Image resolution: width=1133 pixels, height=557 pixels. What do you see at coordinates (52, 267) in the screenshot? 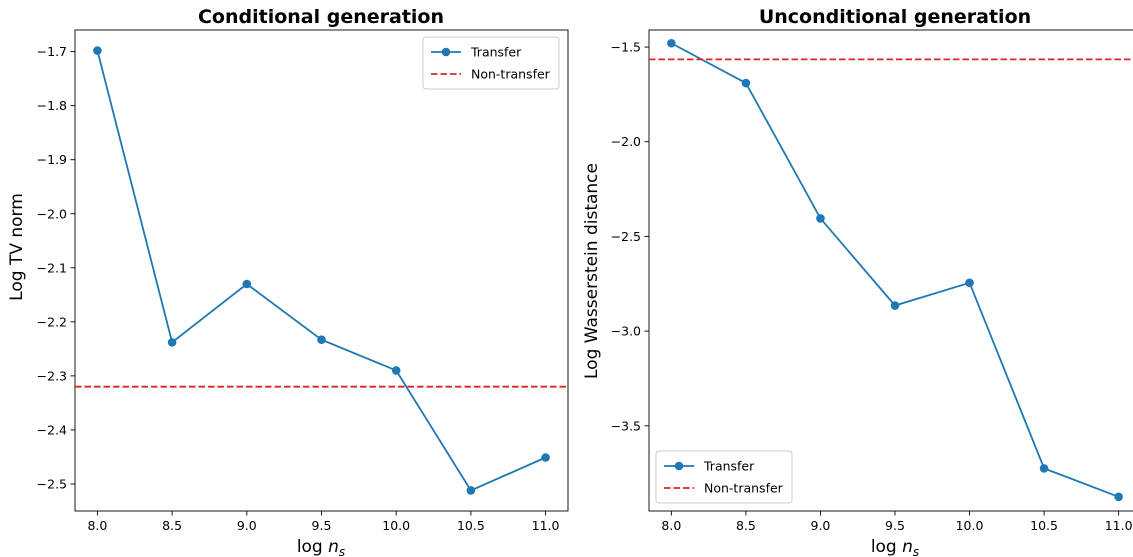
I see `y-tick-label: −2.1` at bounding box center [52, 267].